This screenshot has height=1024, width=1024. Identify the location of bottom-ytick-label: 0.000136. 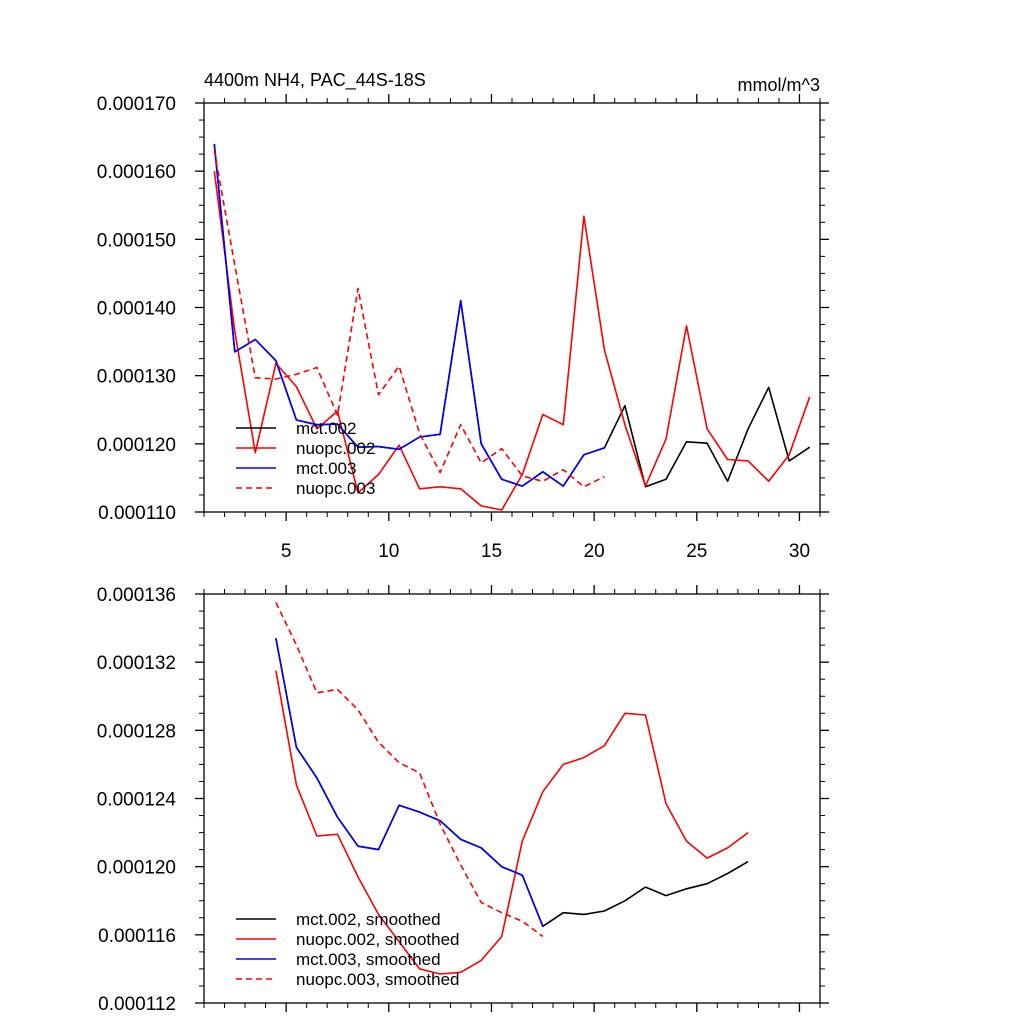
(136, 595).